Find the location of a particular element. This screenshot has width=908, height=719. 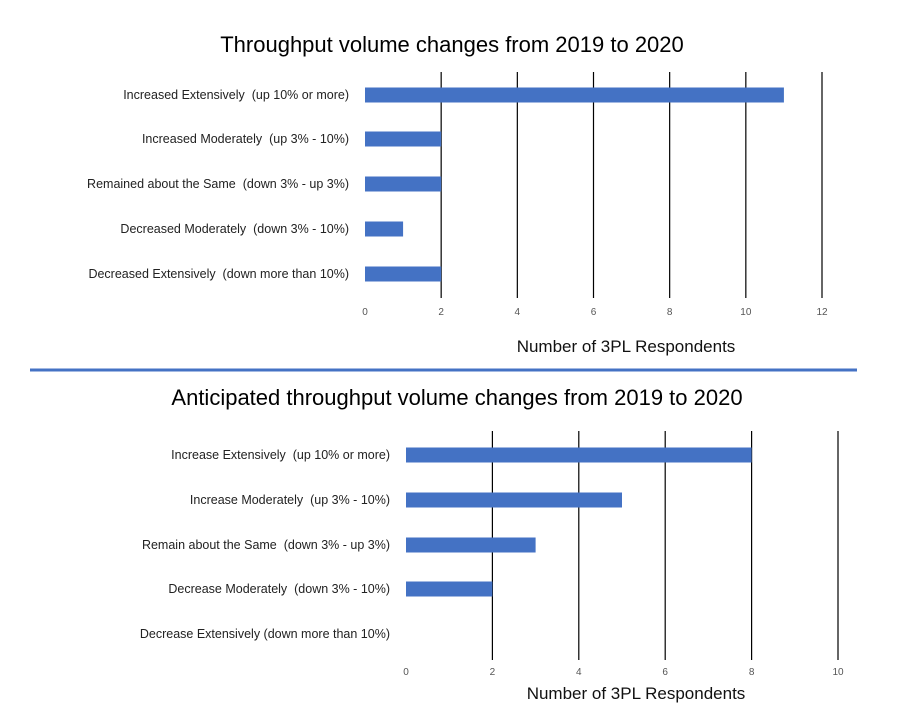

category-label: Increased Extensively (up 10% or more) is located at coordinates (236, 95).